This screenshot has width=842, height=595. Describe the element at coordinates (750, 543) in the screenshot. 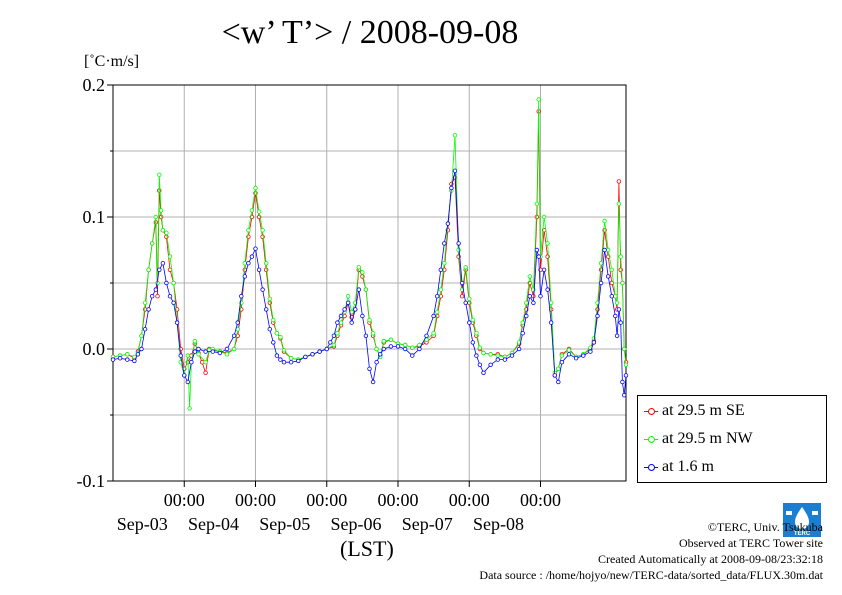

I see `observed-text: Observed at TERC Tower site` at that location.